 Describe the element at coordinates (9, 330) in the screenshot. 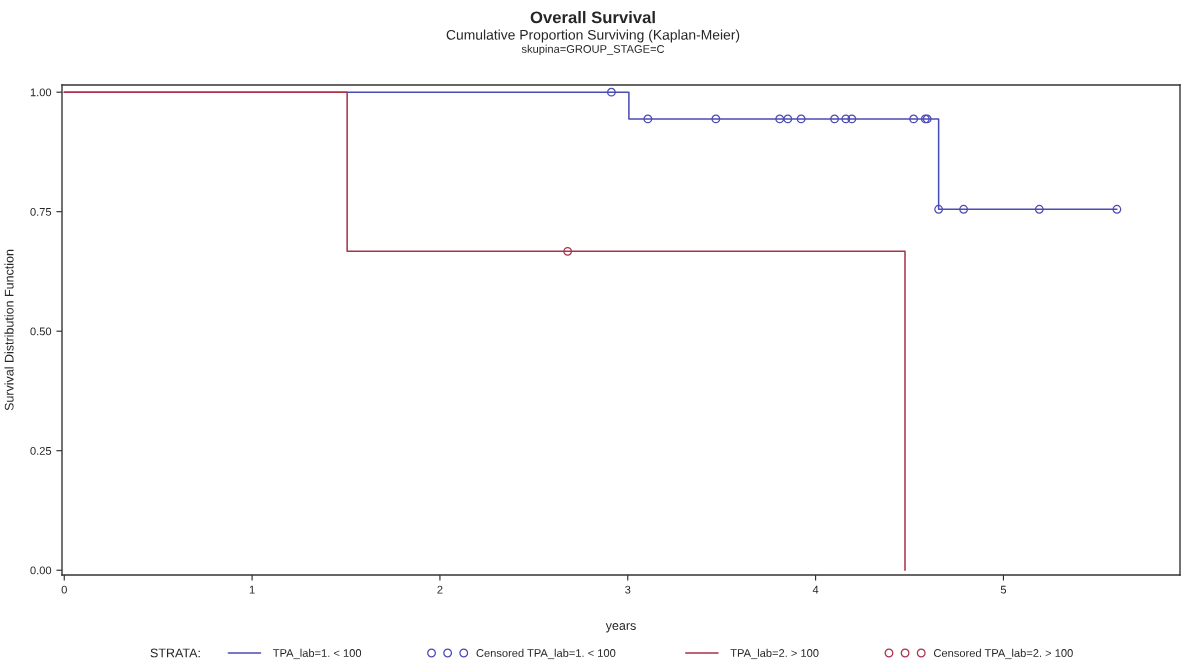

I see `y-axis-title: Survival Distribution Function` at that location.